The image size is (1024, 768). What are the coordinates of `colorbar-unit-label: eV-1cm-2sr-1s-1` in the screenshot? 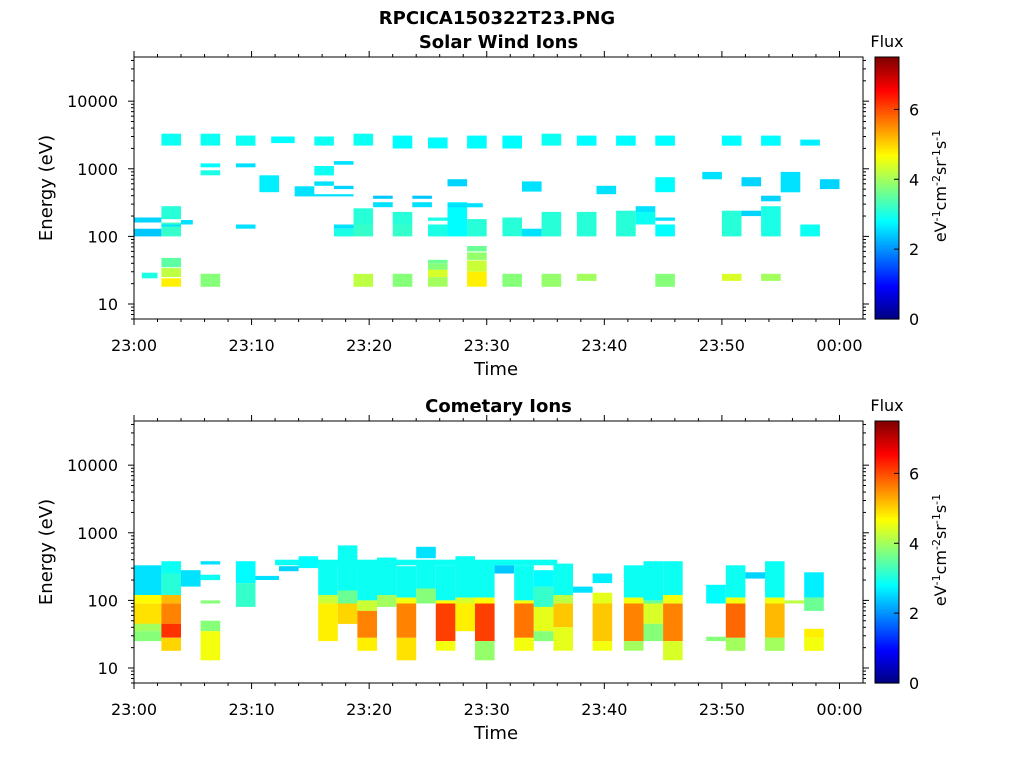 It's located at (940, 186).